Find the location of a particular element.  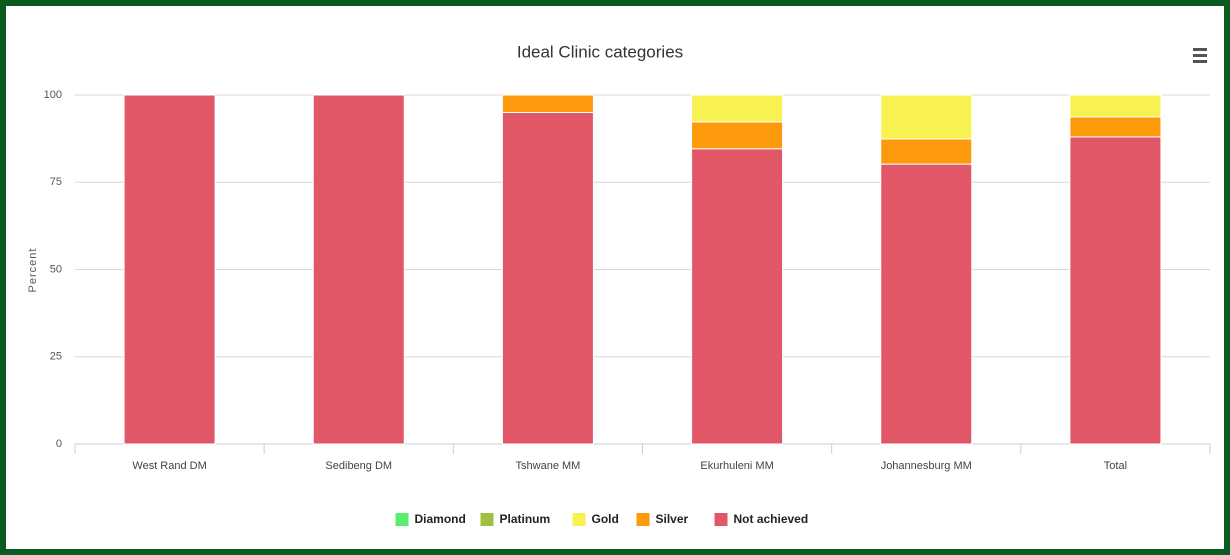

legend-label: Platinum is located at coordinates (525, 519).